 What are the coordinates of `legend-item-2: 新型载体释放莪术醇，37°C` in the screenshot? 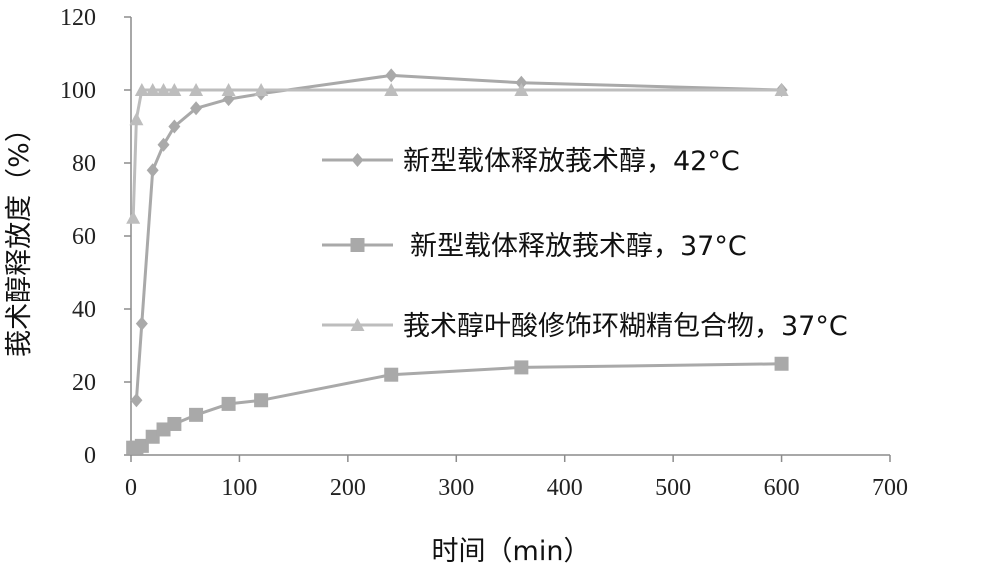 It's located at (534, 246).